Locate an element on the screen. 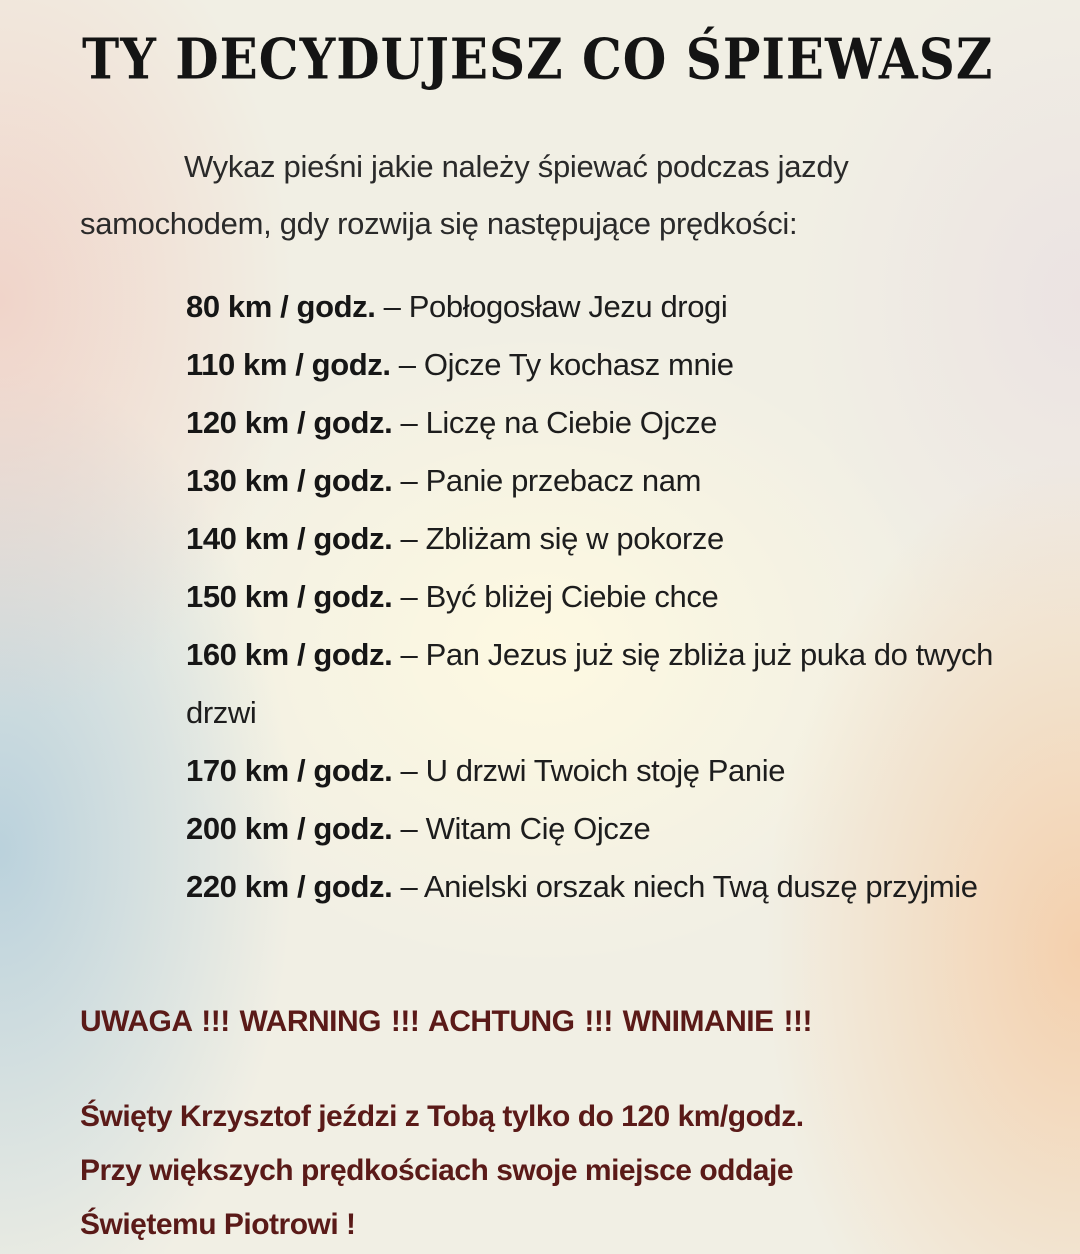 Image resolution: width=1080 pixels, height=1254 pixels. list-item: 140 km / godz. – Zbliżam się w pokorze is located at coordinates (455, 538).